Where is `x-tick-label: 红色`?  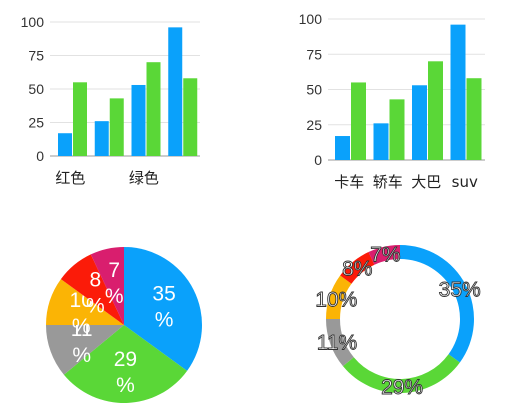 x-tick-label: 红色 is located at coordinates (70, 178).